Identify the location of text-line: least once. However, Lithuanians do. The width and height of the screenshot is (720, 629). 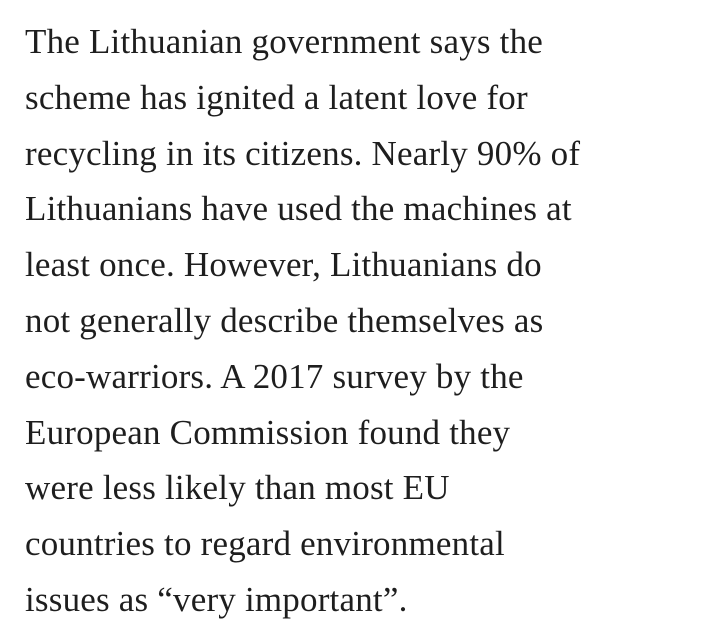
(283, 265).